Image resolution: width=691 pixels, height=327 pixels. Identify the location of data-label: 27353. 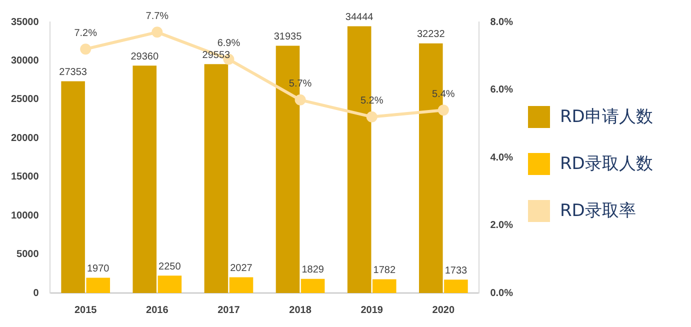
(73, 72).